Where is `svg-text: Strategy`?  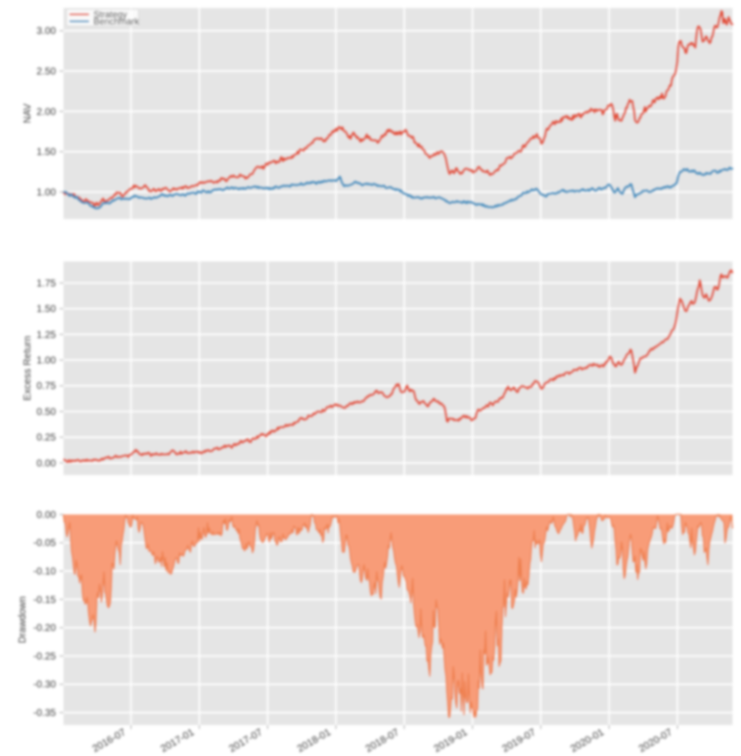
svg-text: Strategy is located at coordinates (111, 14).